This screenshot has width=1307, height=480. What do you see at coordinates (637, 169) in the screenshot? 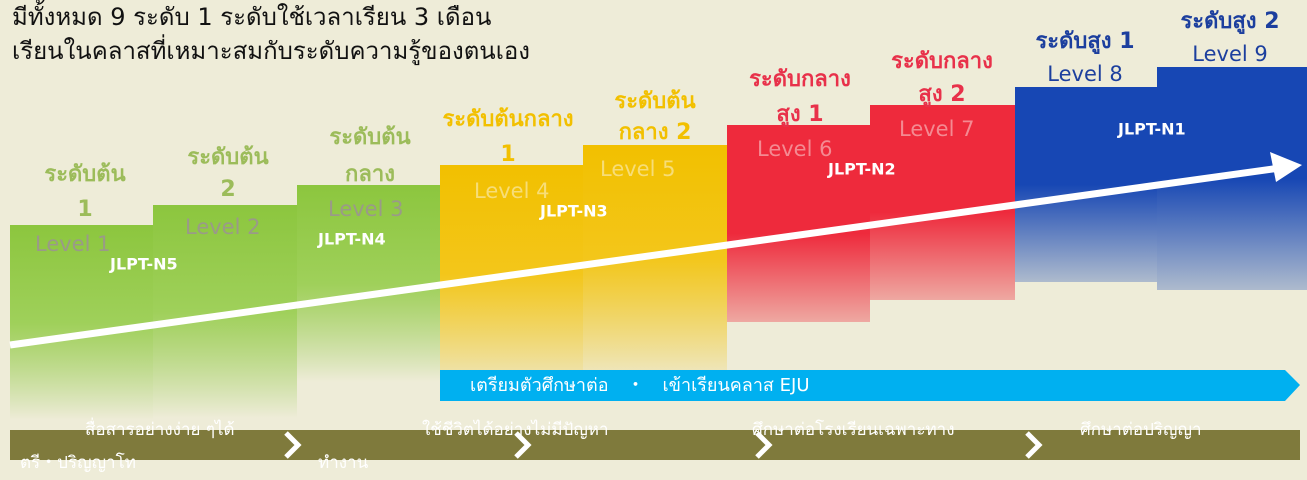
I see `level-number: Level 5` at bounding box center [637, 169].